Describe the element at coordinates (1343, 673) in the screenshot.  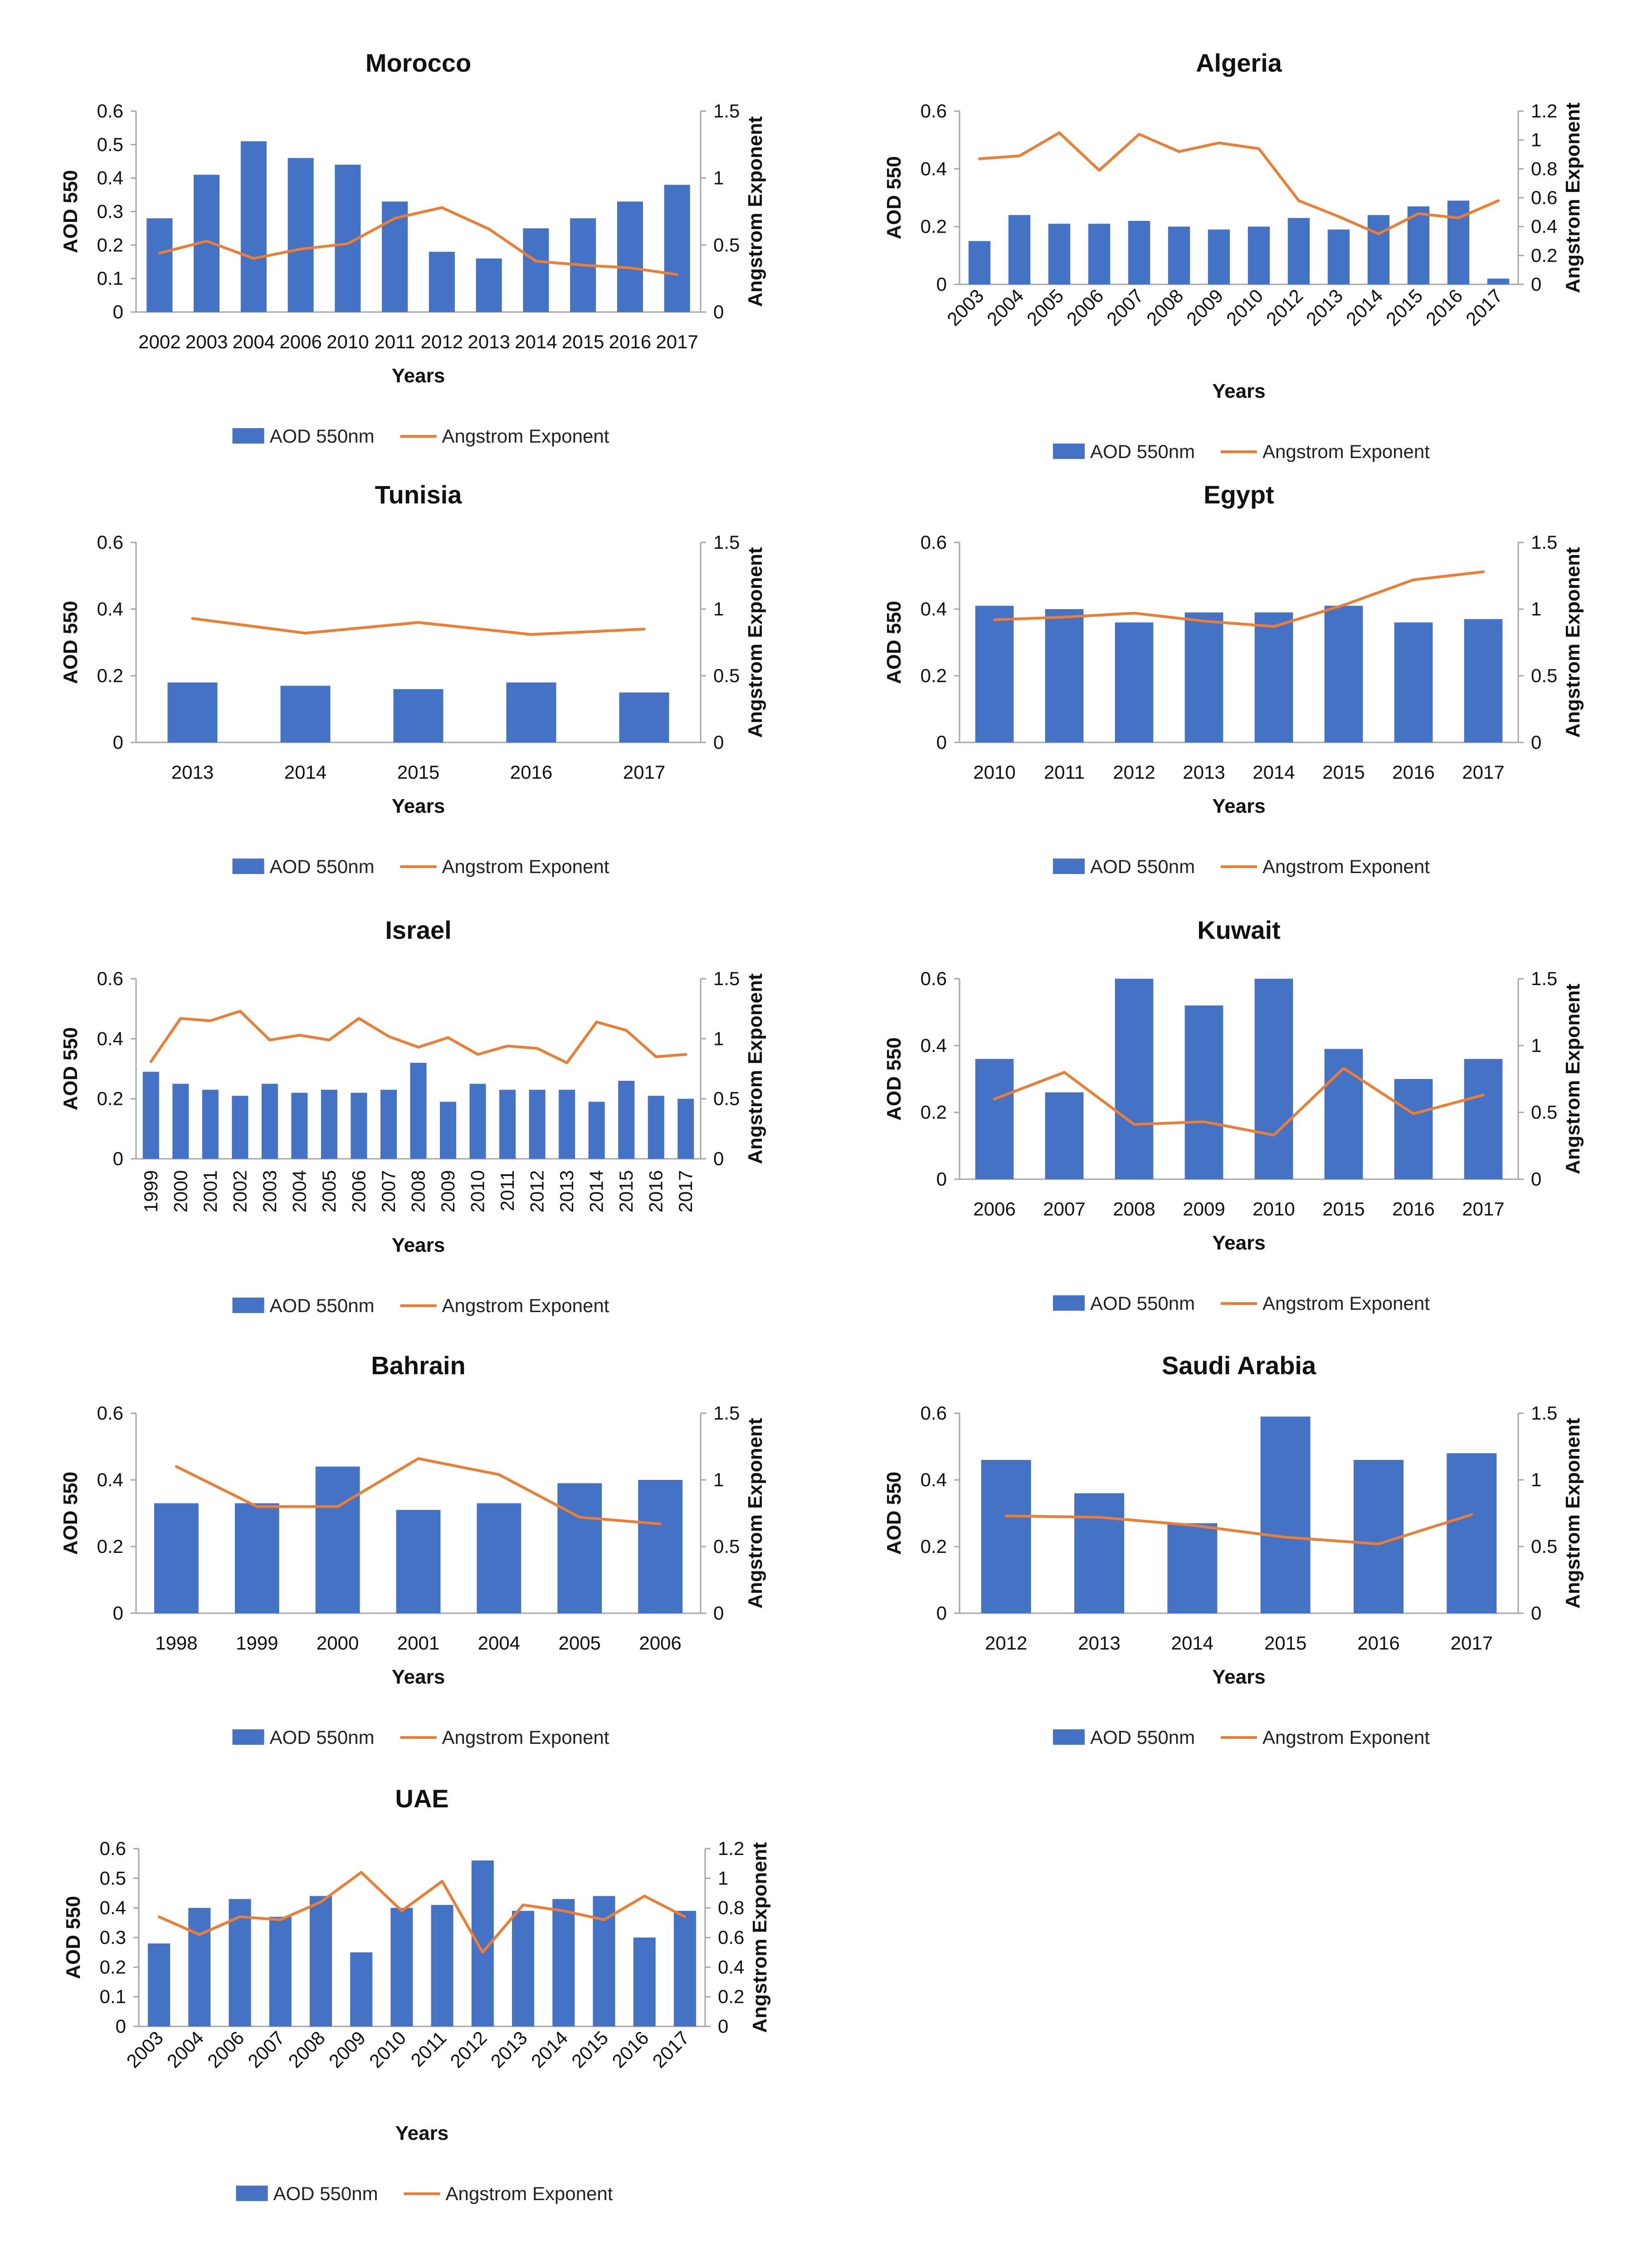
I see `bar-2015` at that location.